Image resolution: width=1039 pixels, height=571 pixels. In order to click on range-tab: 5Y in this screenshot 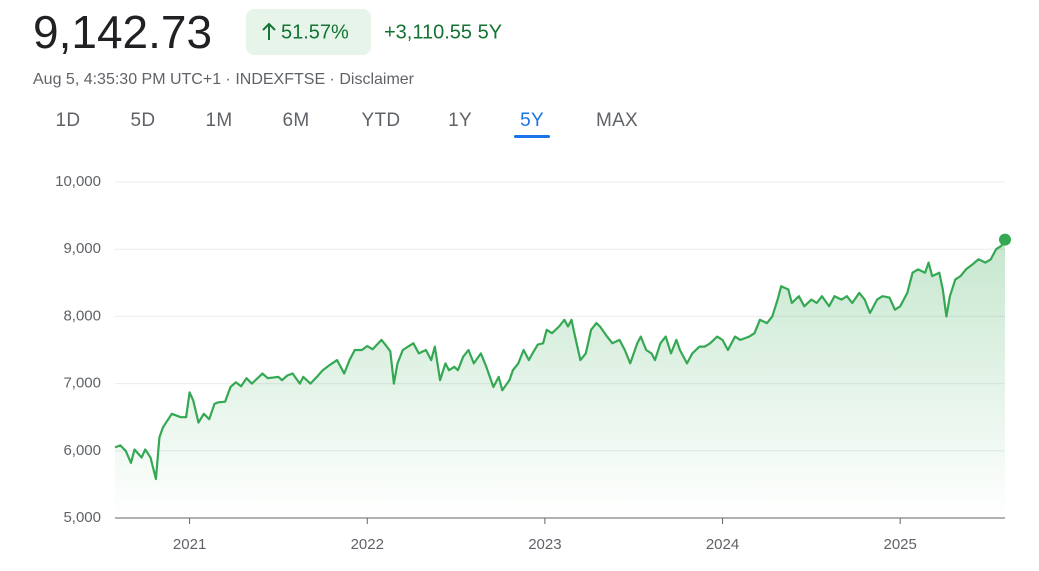, I will do `click(532, 120)`.